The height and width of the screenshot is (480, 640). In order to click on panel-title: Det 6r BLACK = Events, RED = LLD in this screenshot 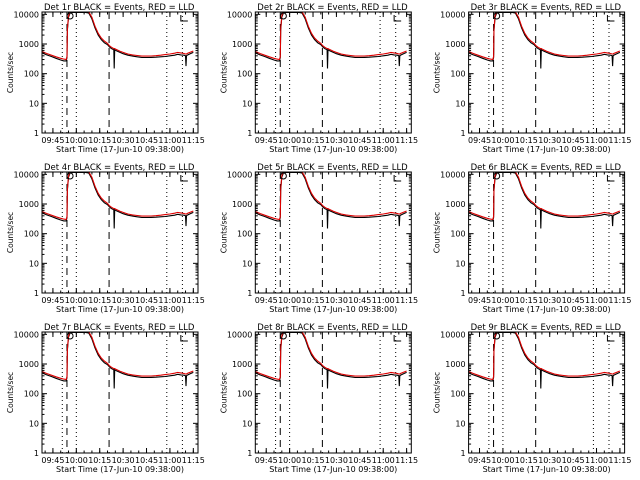, I will do `click(546, 168)`.